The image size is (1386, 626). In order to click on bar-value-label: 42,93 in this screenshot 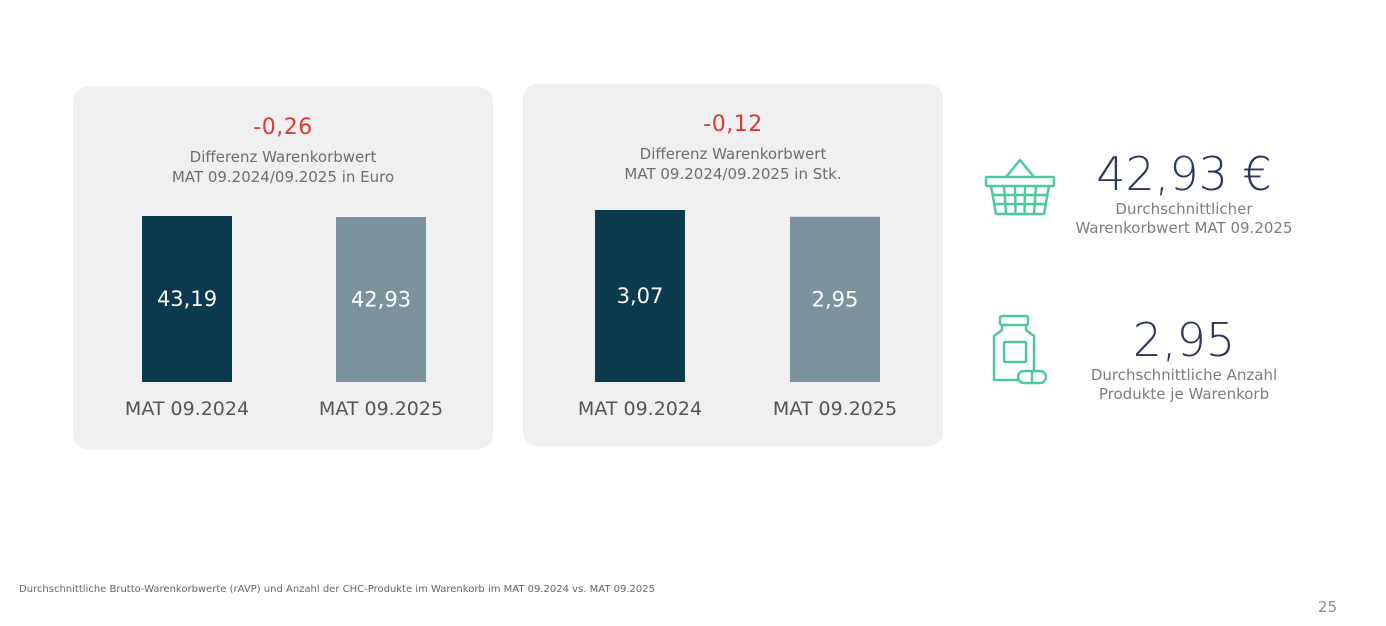, I will do `click(381, 299)`.